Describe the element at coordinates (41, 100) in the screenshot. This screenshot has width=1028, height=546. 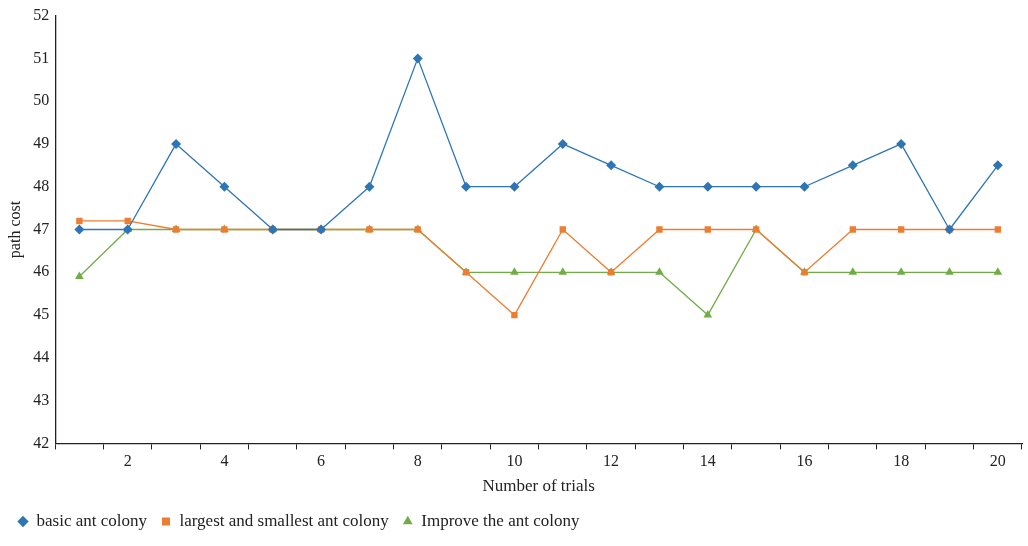
I see `y-tick-label: 50` at that location.